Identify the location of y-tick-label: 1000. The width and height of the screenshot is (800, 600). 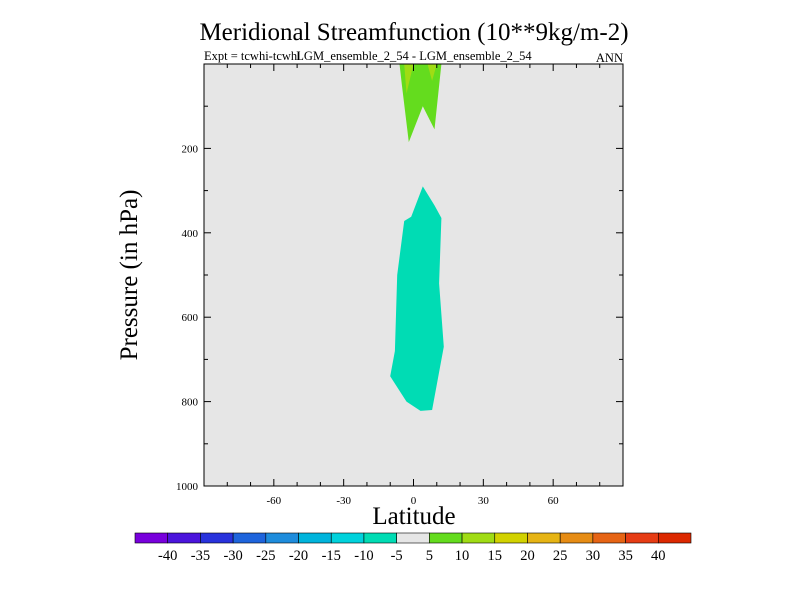
(187, 487).